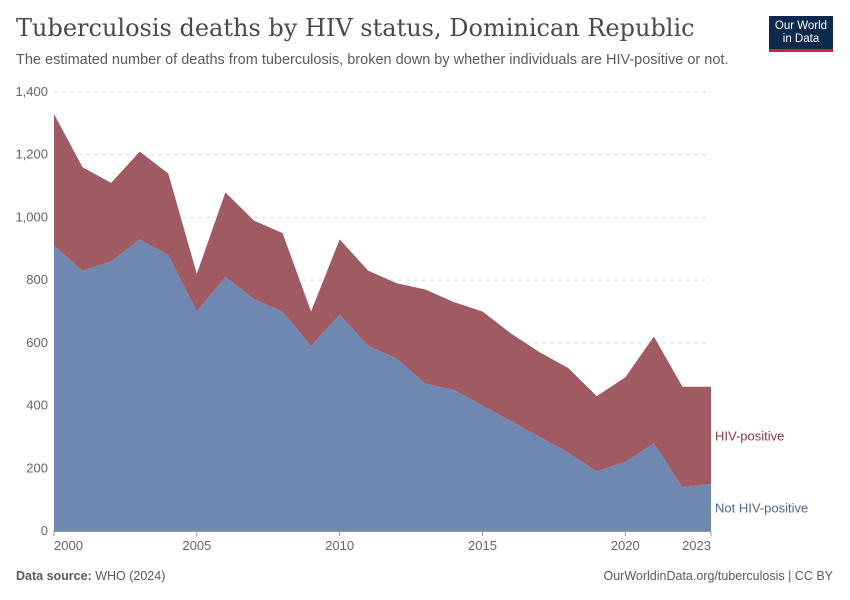 The width and height of the screenshot is (850, 600). Describe the element at coordinates (37, 342) in the screenshot. I see `y-tick-label: 600` at that location.